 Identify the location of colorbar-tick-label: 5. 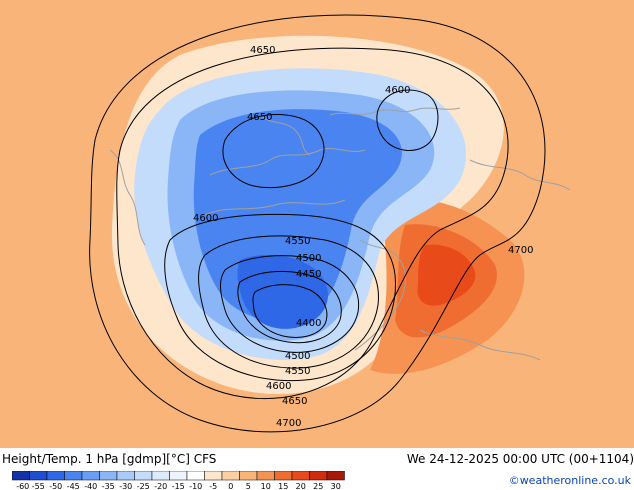
(248, 486).